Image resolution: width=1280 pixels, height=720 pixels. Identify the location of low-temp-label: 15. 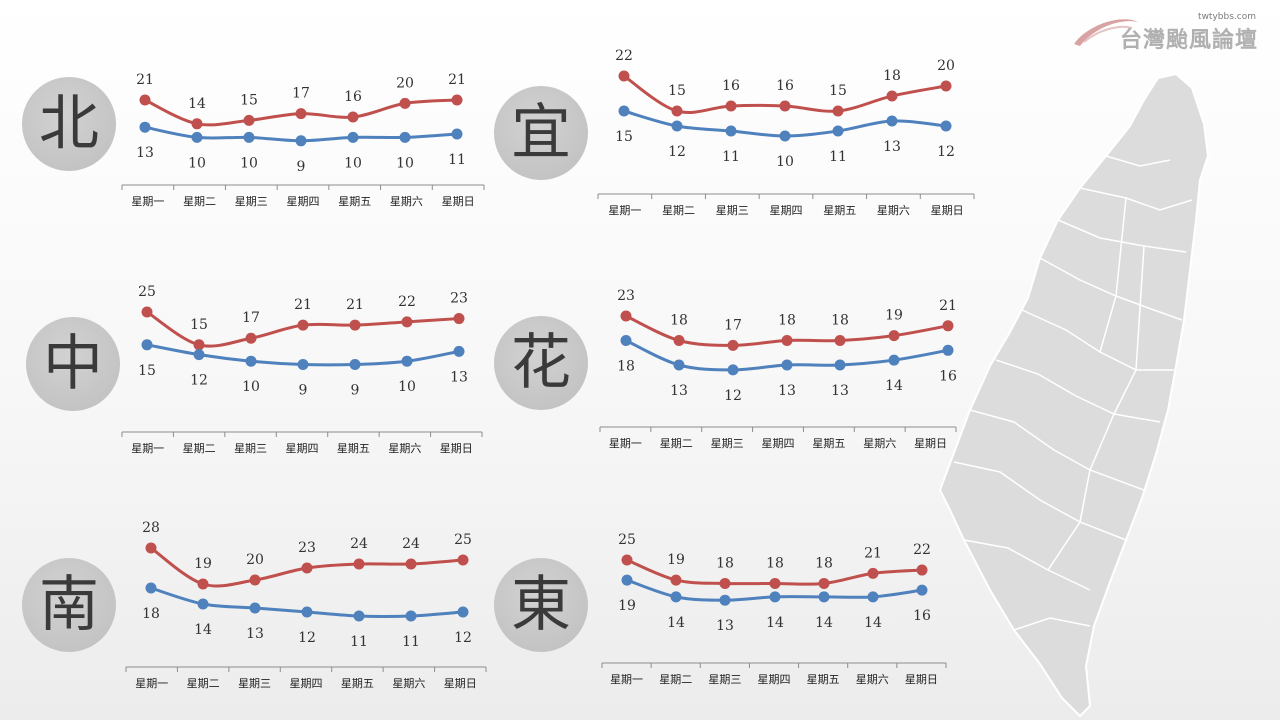
(147, 371).